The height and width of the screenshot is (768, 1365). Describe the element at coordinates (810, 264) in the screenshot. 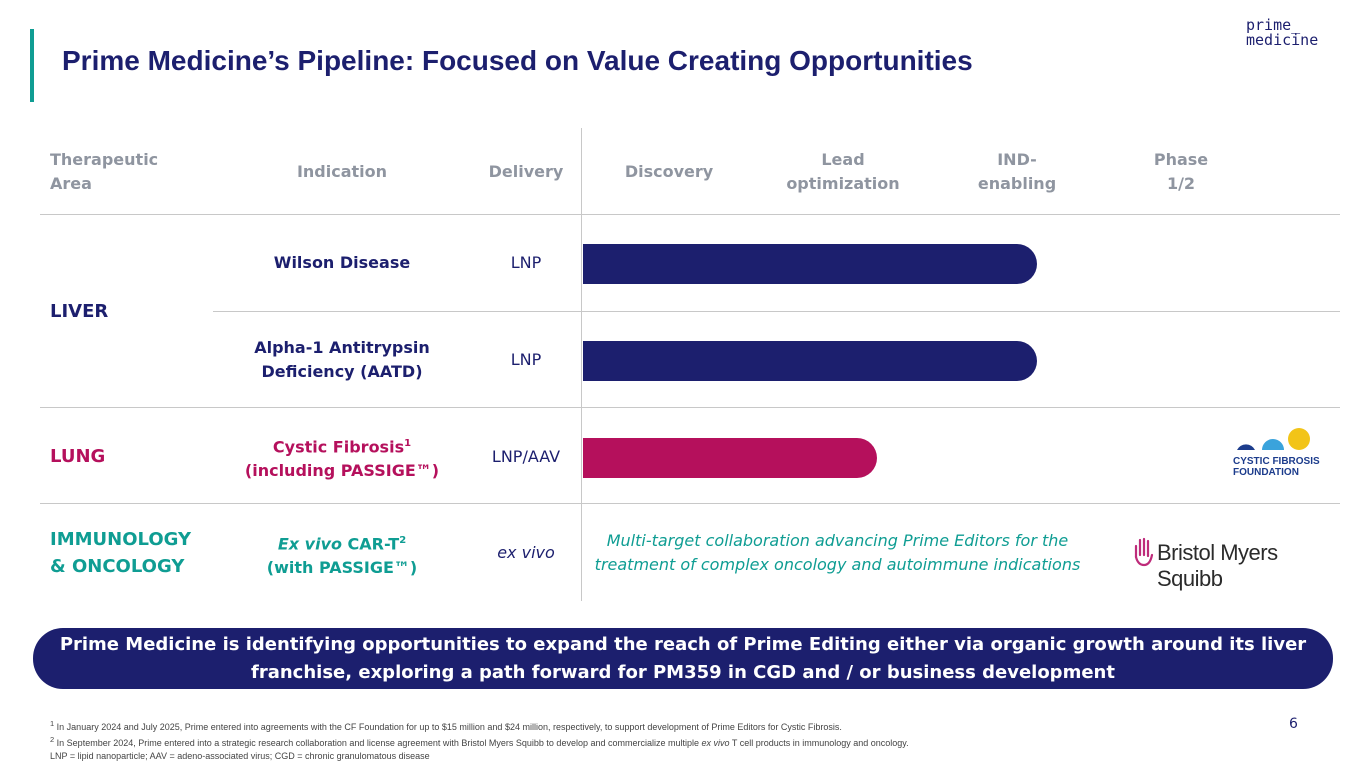

I see `progress-bar-wilson` at that location.